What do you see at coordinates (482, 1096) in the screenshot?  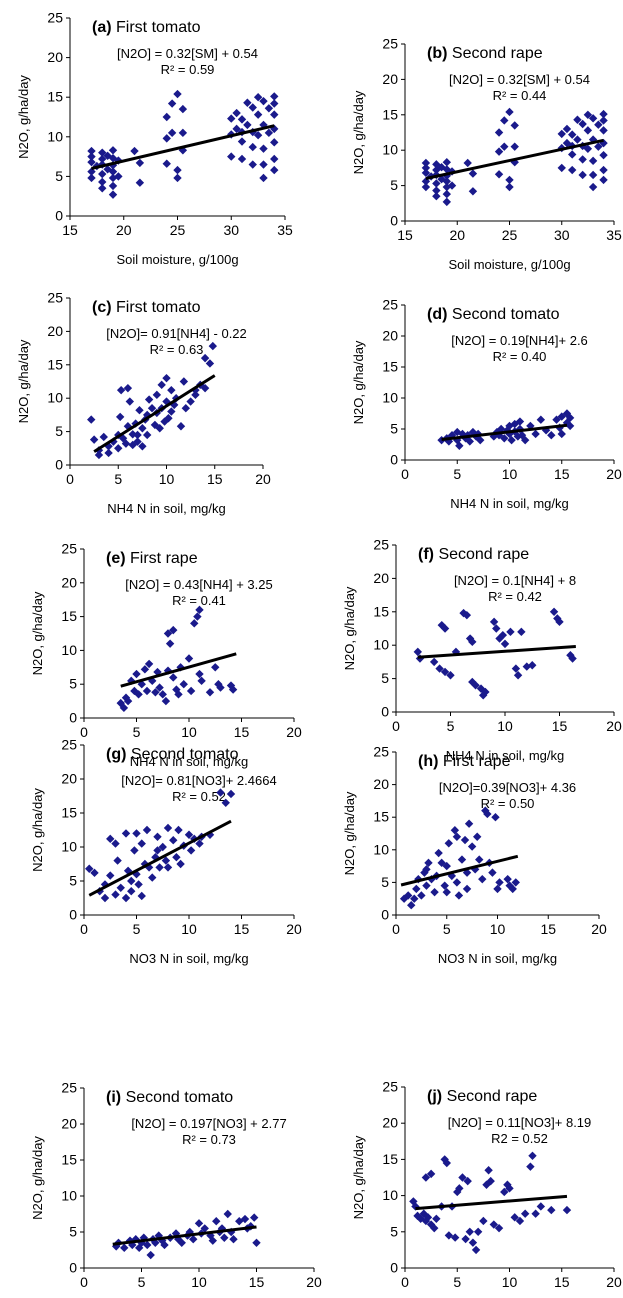 I see `panel-title: (j) Second rape` at bounding box center [482, 1096].